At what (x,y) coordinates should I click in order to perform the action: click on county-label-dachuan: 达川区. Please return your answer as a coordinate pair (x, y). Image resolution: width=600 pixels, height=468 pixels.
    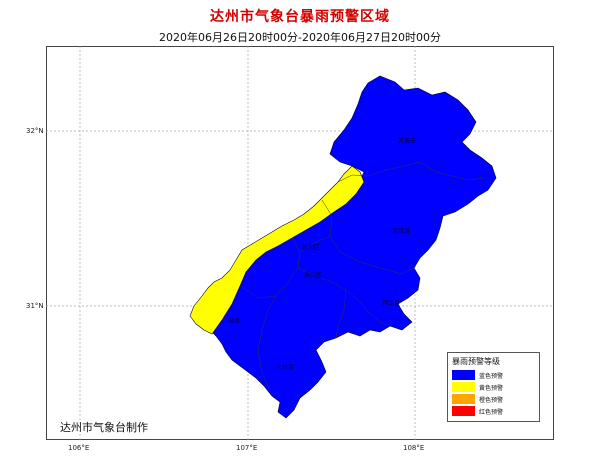
    Looking at the image, I should click on (311, 247).